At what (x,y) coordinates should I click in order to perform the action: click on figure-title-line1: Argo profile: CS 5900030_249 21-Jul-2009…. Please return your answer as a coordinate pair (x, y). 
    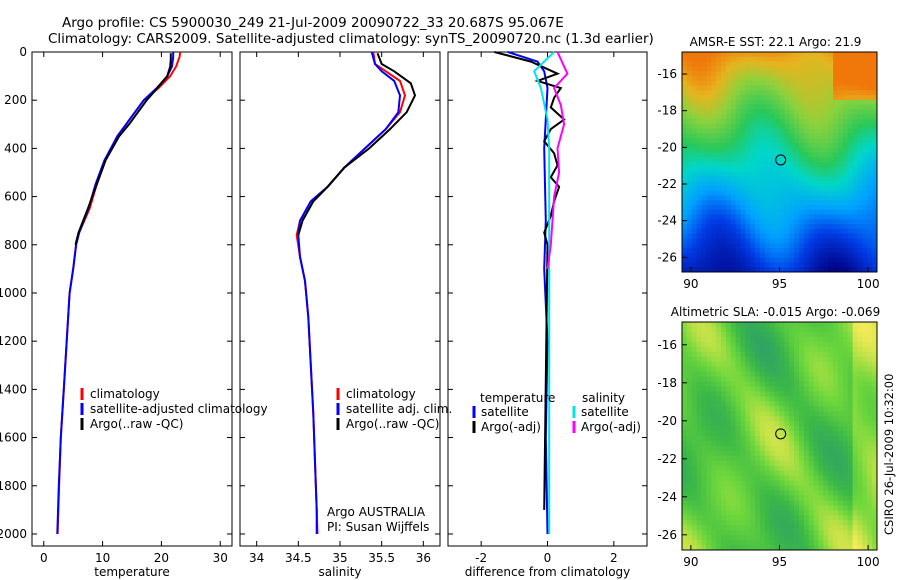
    Looking at the image, I should click on (313, 23).